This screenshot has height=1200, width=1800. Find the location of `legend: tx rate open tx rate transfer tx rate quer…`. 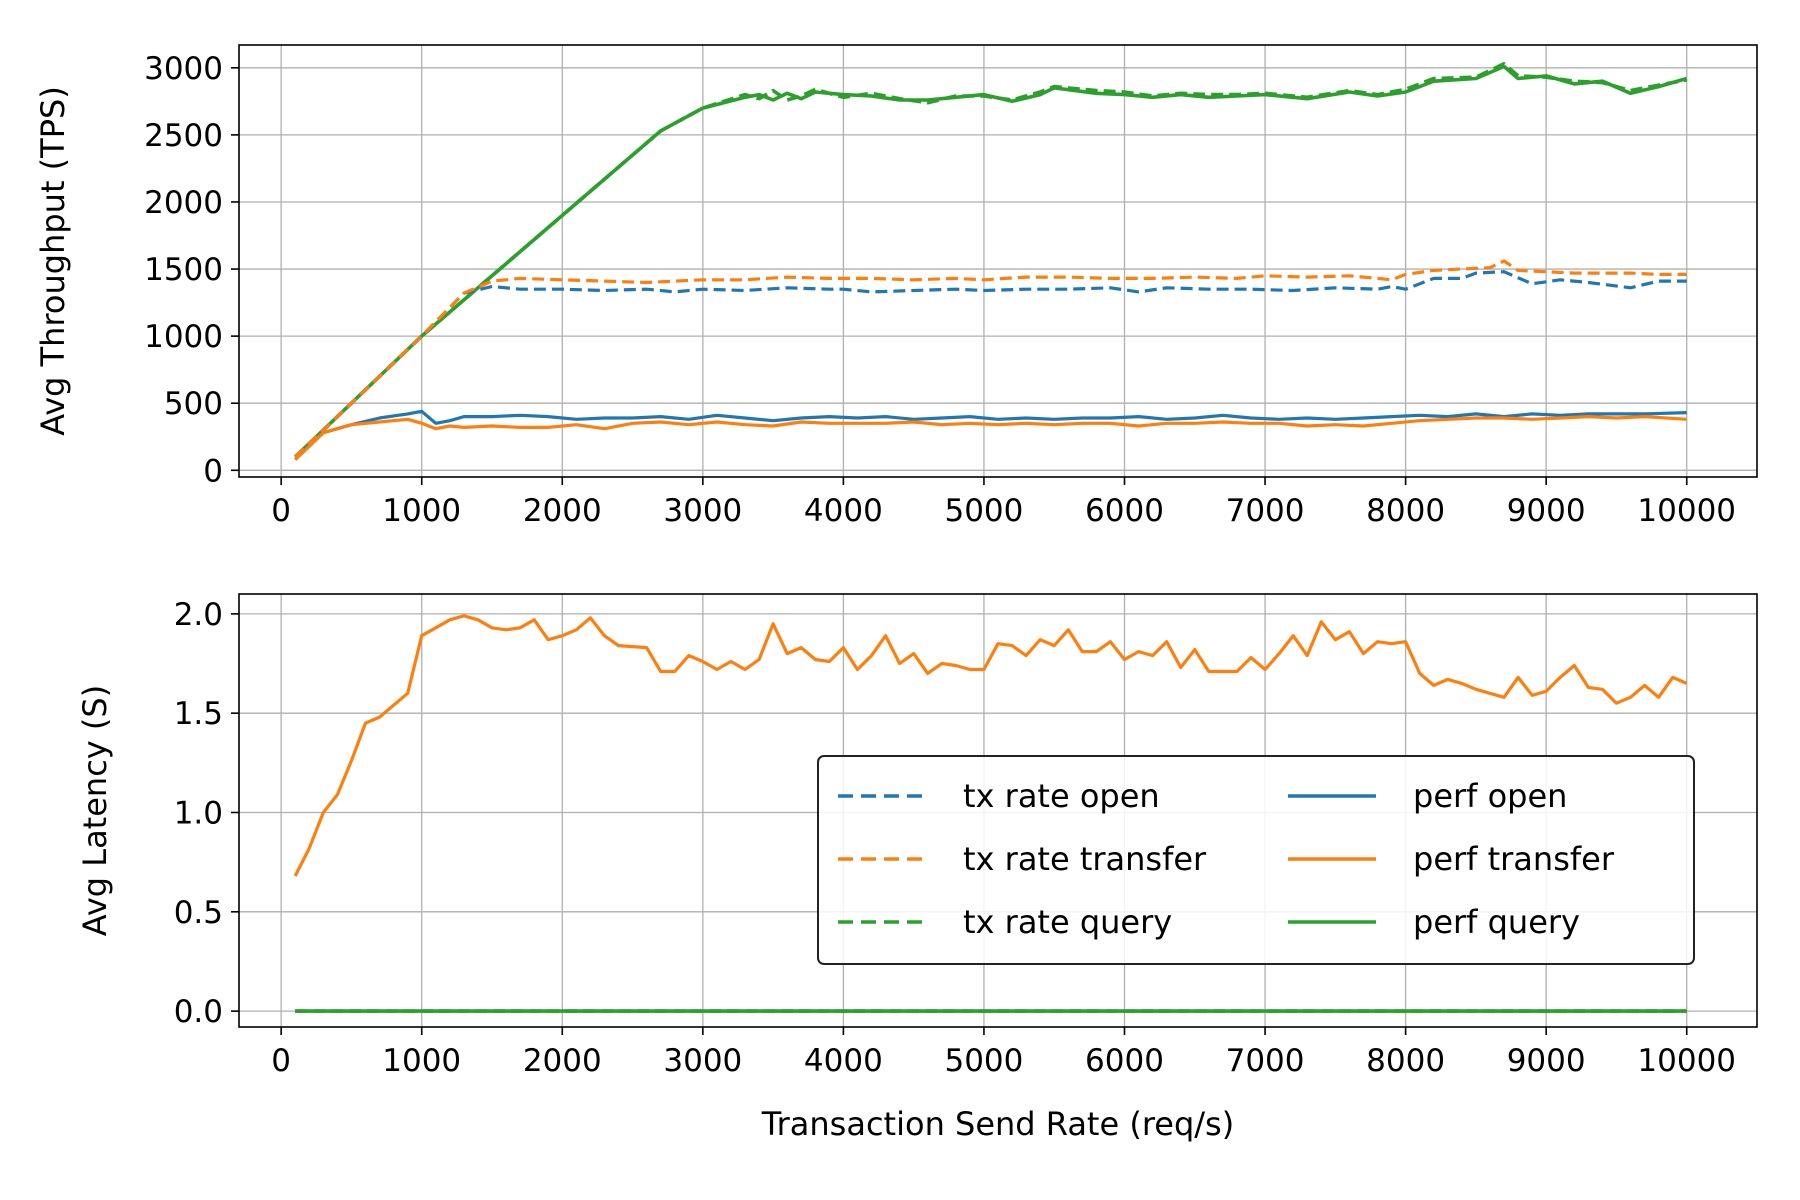

legend: tx rate open tx rate transfer tx rate quer… is located at coordinates (1256, 860).